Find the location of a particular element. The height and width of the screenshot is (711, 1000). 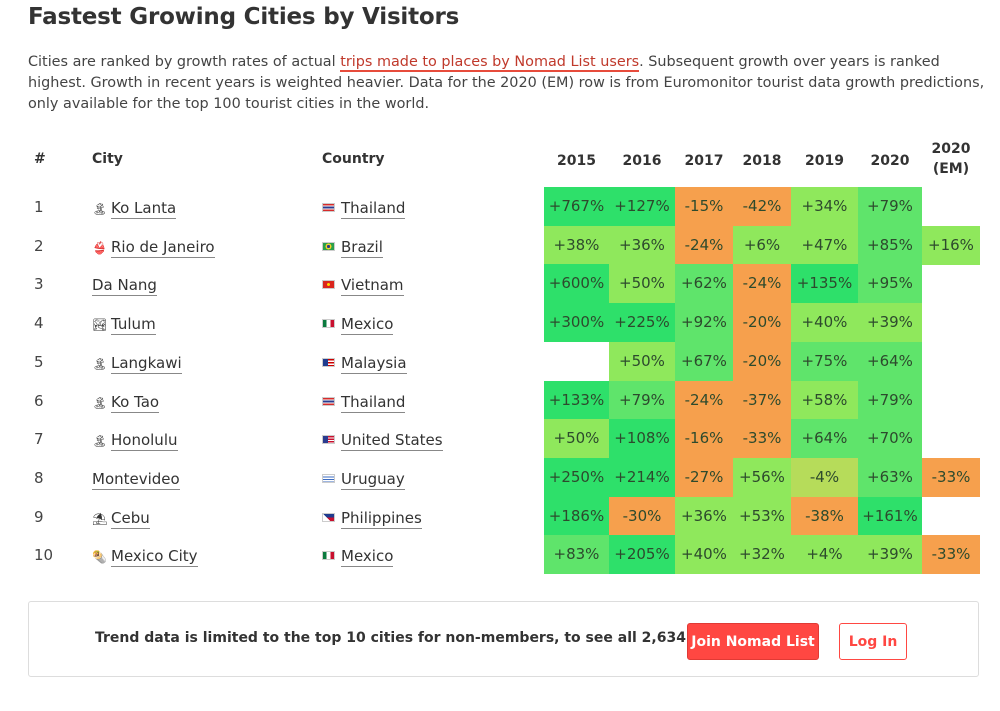

growth-cell: +85% is located at coordinates (890, 245).